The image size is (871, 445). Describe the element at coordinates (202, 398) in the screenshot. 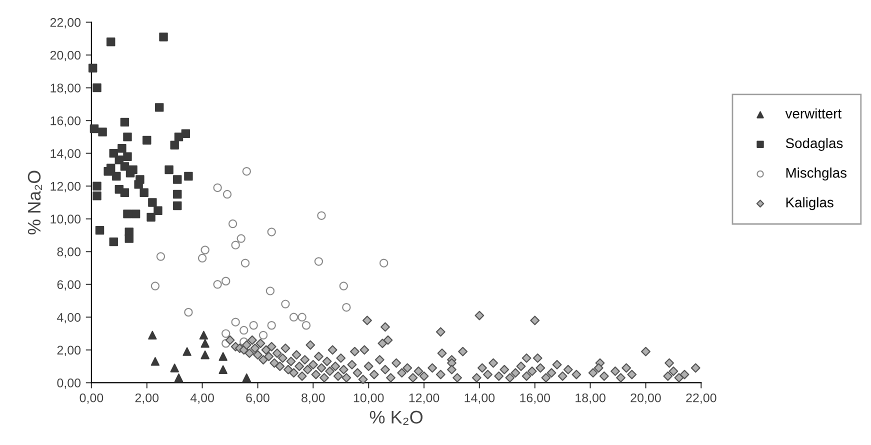

I see `x-tick-label: 4,00` at that location.